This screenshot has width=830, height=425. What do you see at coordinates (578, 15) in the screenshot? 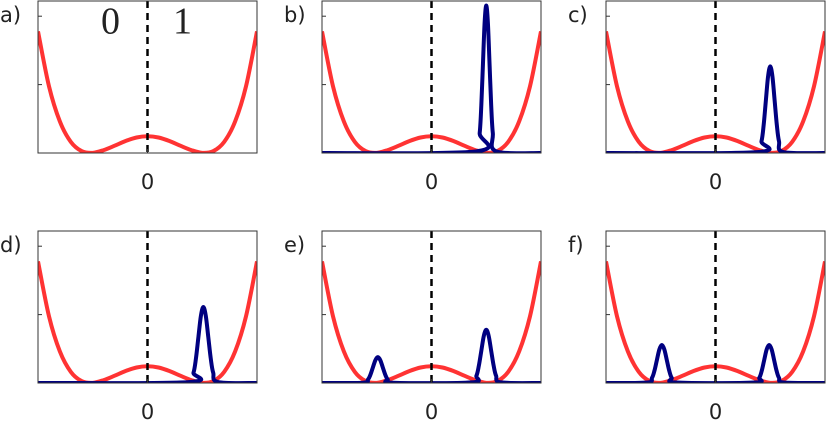
I see `panel-label: c)` at bounding box center [578, 15].